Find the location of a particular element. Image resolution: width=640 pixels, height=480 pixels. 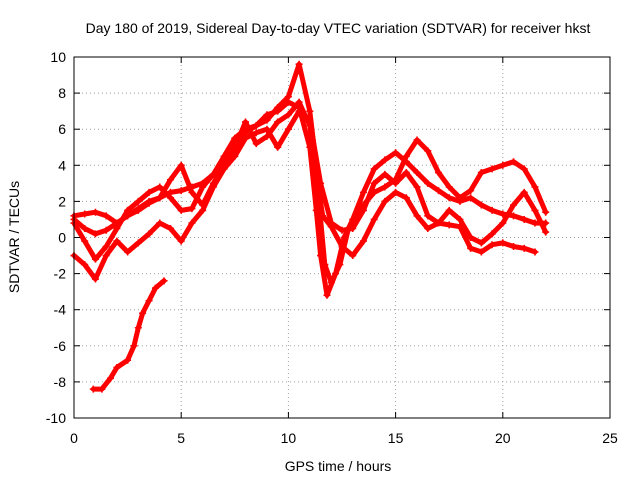

x-tick-label: 10 is located at coordinates (289, 438).